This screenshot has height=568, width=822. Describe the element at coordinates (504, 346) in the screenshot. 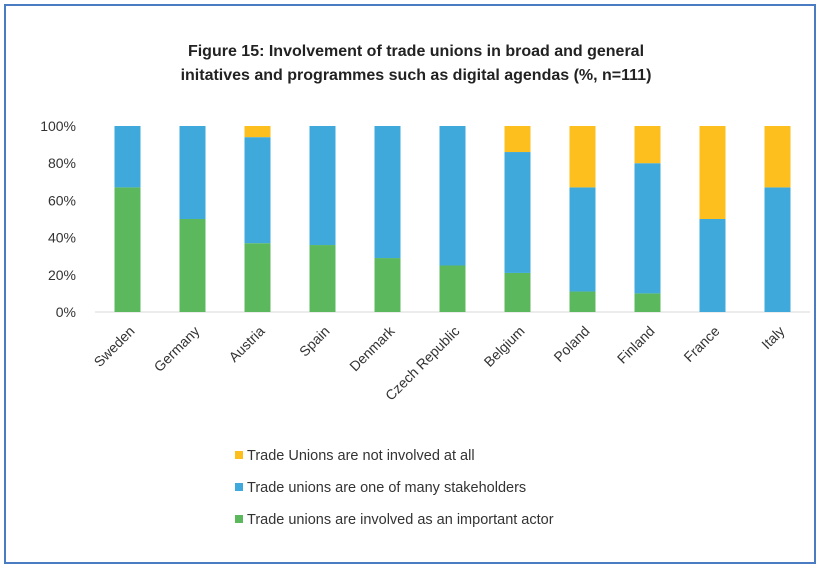

I see `x-tick-label: Belgium` at that location.